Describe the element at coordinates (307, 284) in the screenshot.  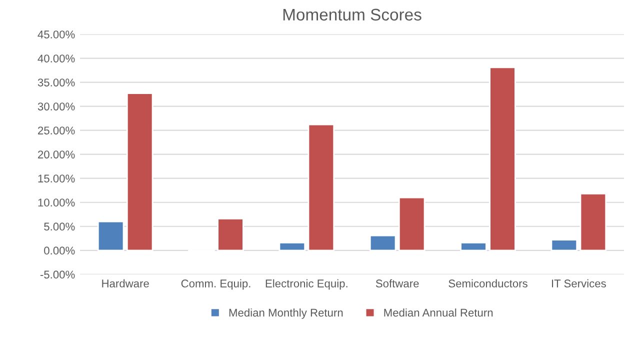
I see `x-tick-label: Electronic Equip.` at that location.